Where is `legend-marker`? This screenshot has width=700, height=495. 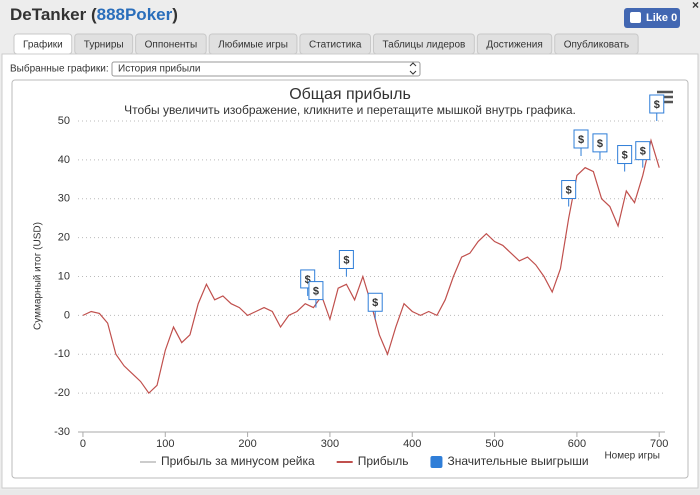
legend-marker is located at coordinates (436, 462).